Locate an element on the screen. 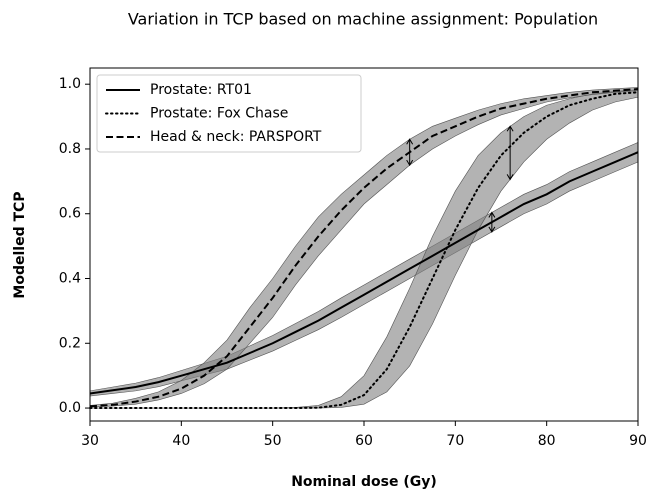  y-tick-label: 0.2 is located at coordinates (70, 343).